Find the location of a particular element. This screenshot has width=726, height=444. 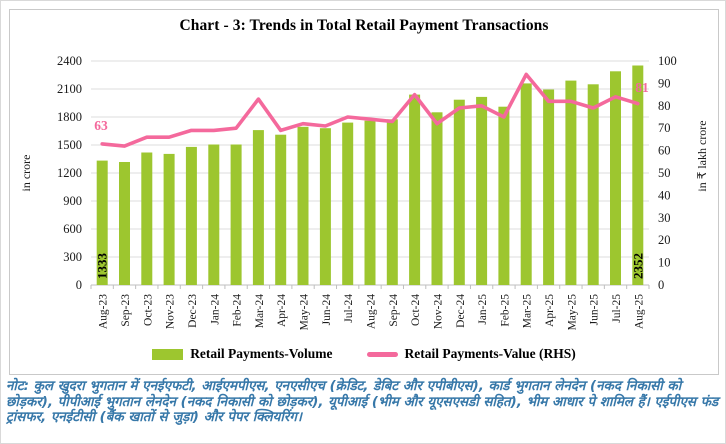

x-tick-label: Aug-24 is located at coordinates (372, 311).